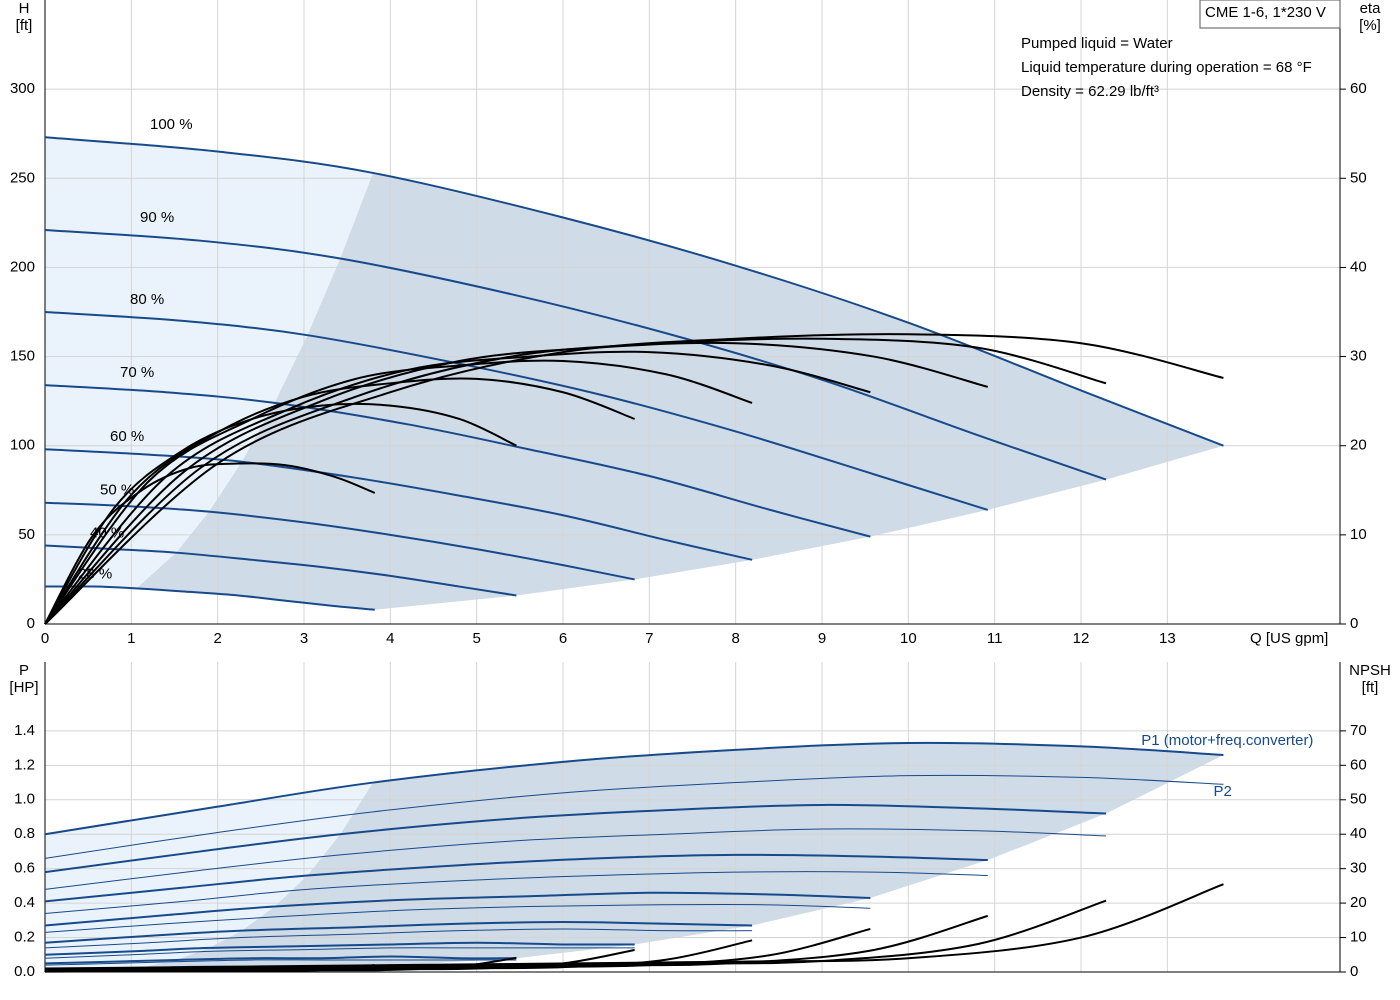 The height and width of the screenshot is (1000, 1400). Describe the element at coordinates (157, 217) in the screenshot. I see `curve-label: 90 %` at that location.